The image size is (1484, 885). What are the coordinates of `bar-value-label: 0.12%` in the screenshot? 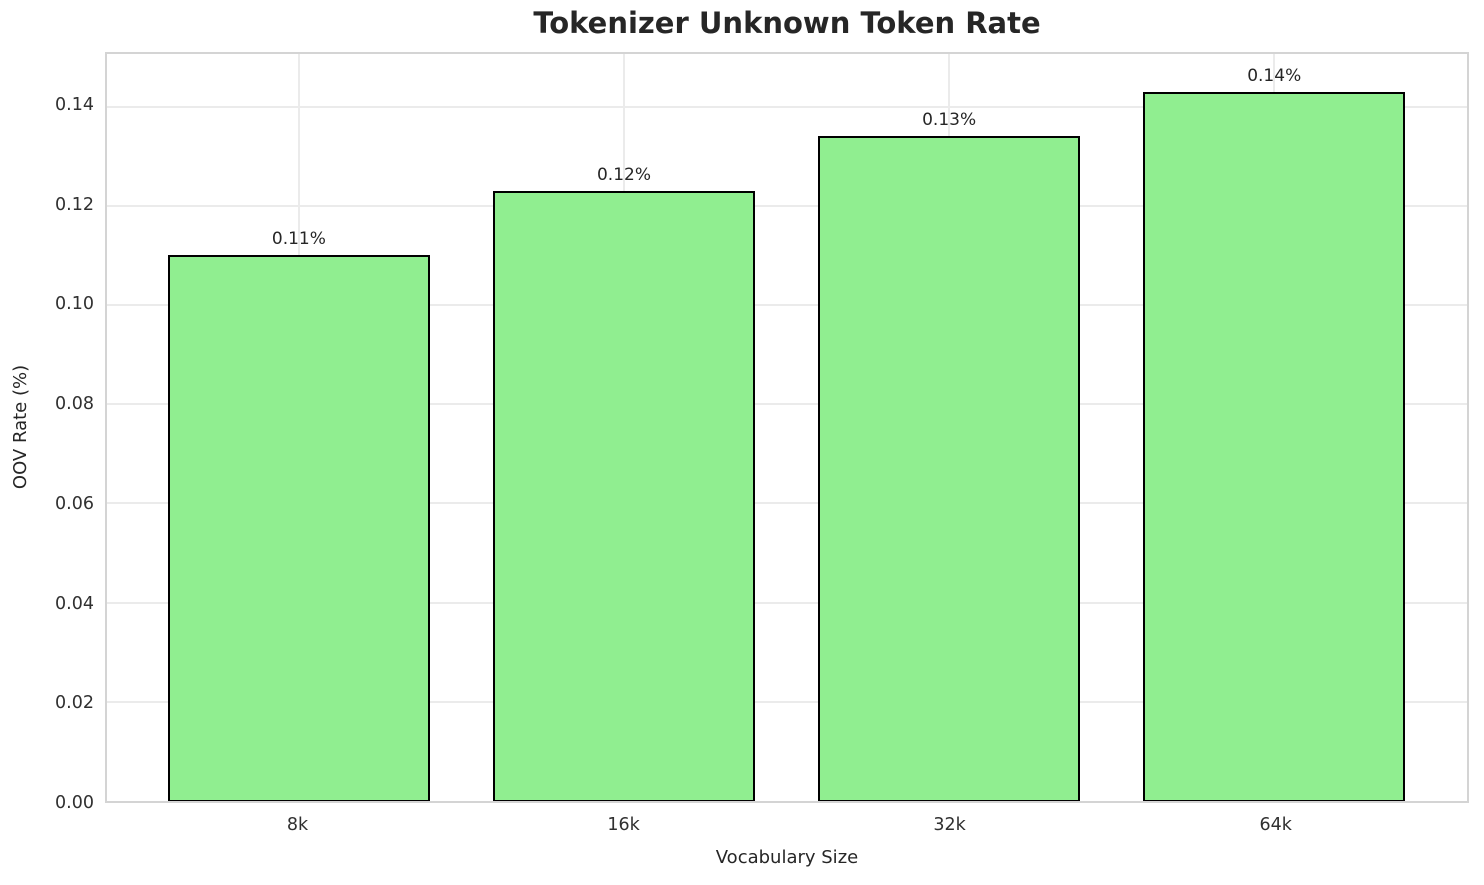 It's located at (624, 174).